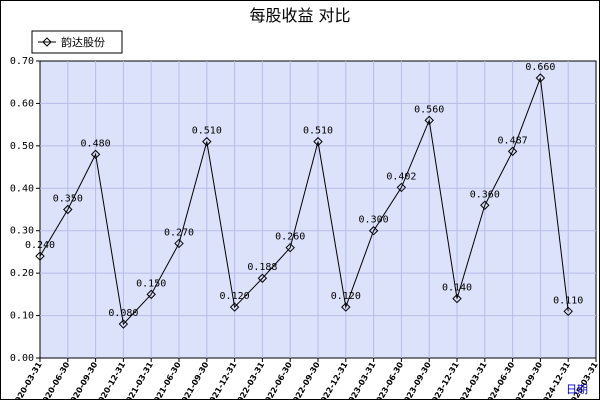 This screenshot has width=600, height=400. What do you see at coordinates (577, 389) in the screenshot?
I see `x-axis-label: 日期` at bounding box center [577, 389].